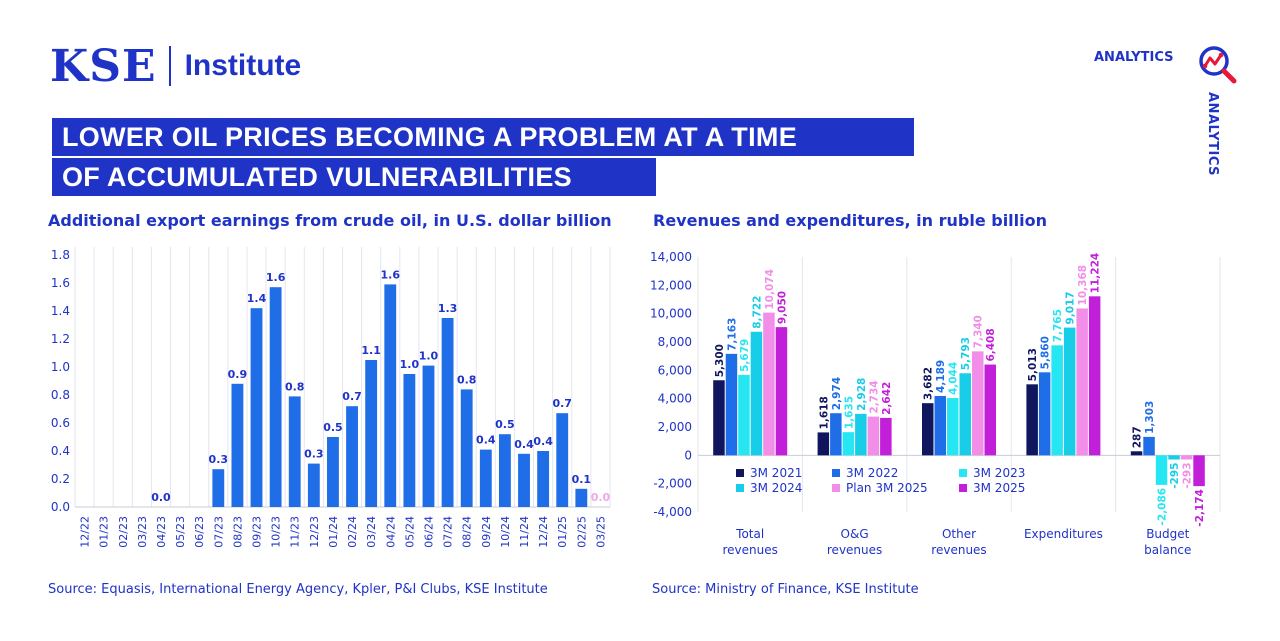 Image resolution: width=1280 pixels, height=641 pixels. What do you see at coordinates (954, 378) in the screenshot?
I see `data-label: 4,044` at bounding box center [954, 378].